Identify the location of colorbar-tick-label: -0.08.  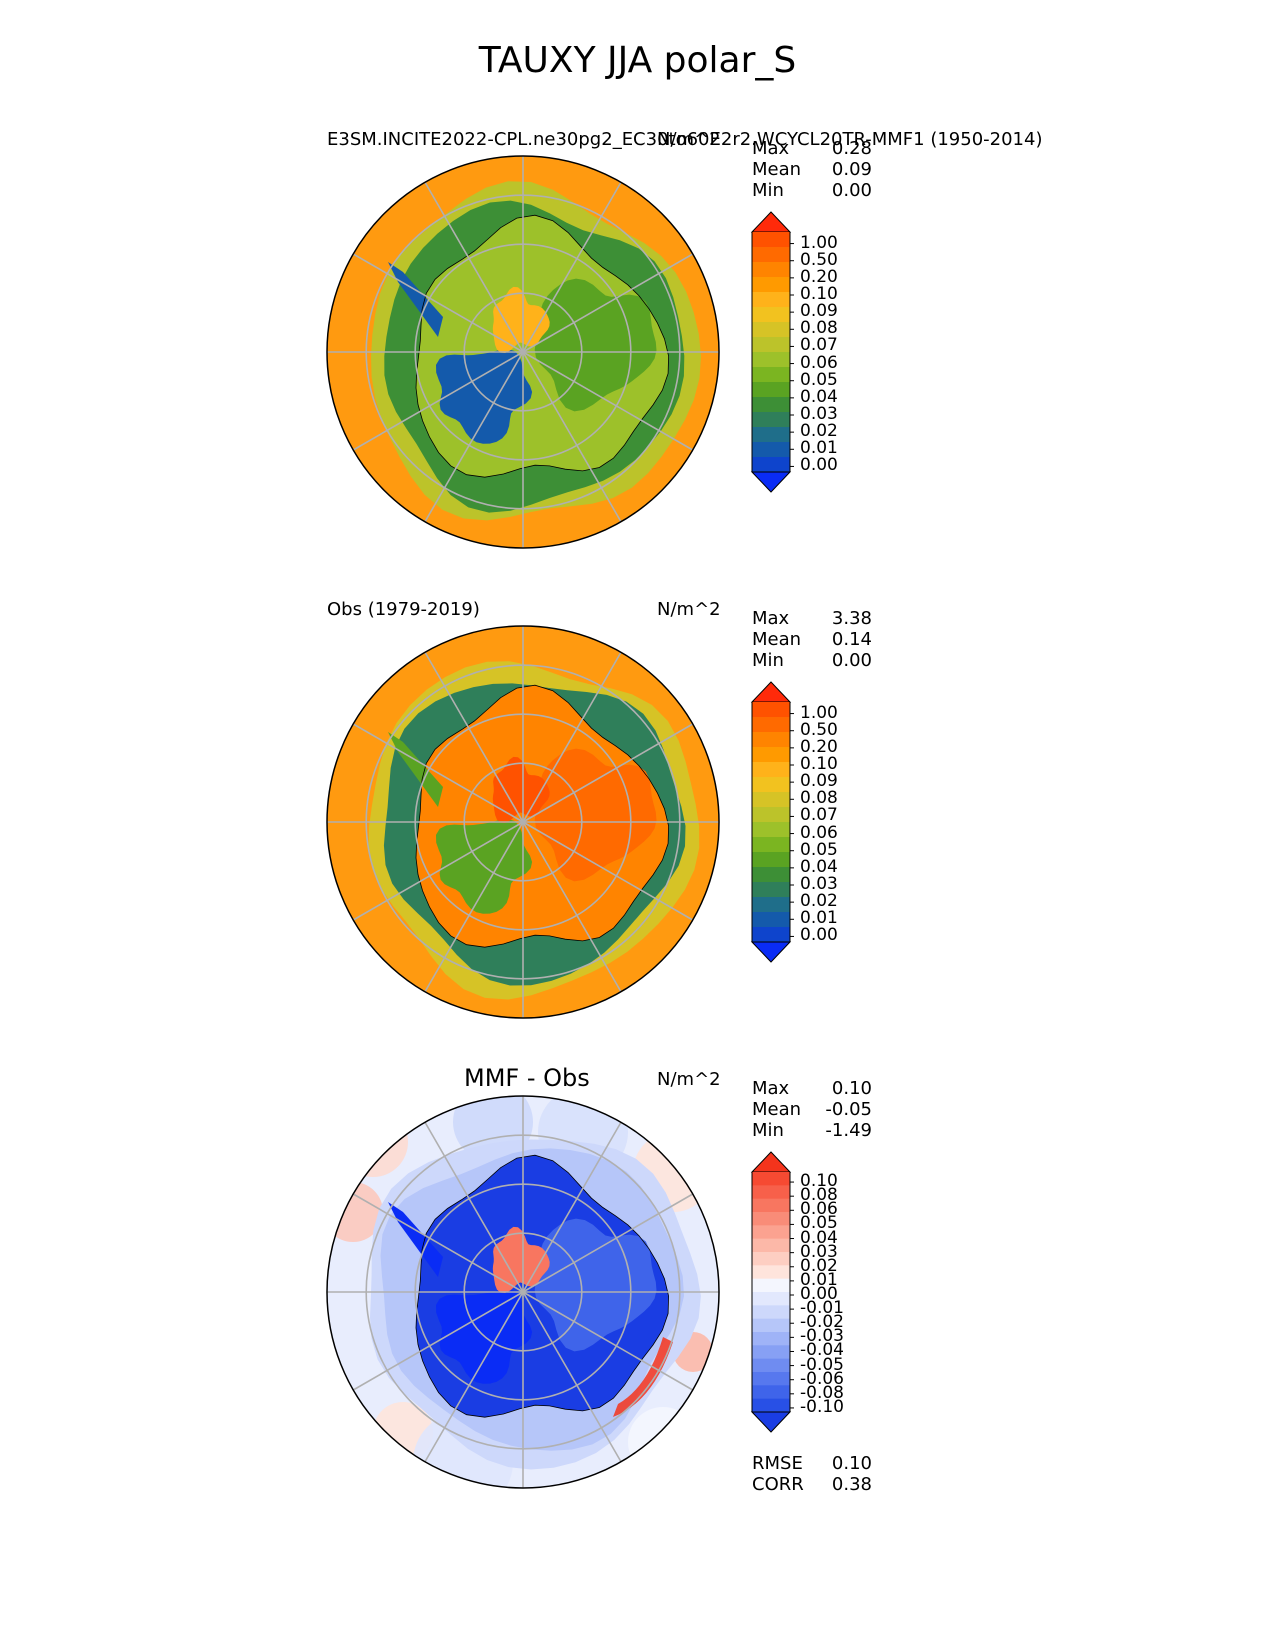
(822, 1392).